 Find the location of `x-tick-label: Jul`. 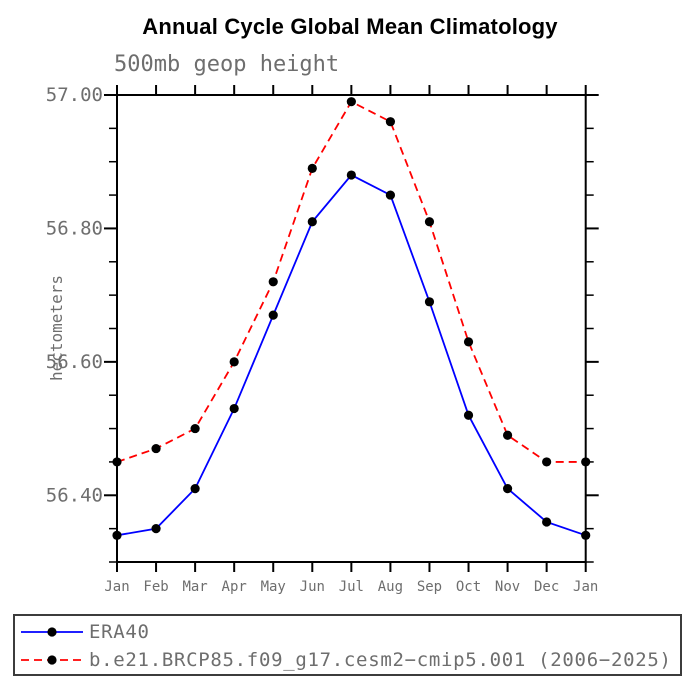

x-tick-label: Jul is located at coordinates (351, 587).